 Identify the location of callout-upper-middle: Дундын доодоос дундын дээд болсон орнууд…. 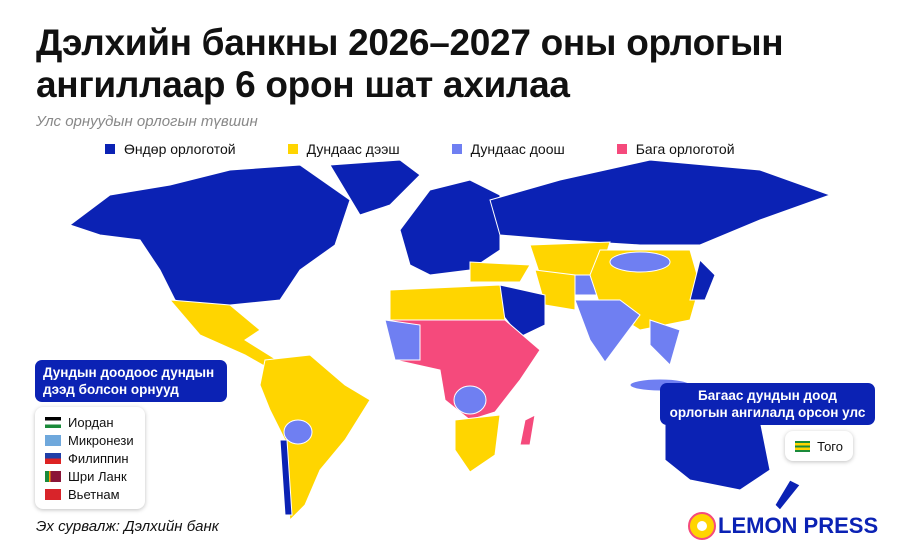
(131, 434).